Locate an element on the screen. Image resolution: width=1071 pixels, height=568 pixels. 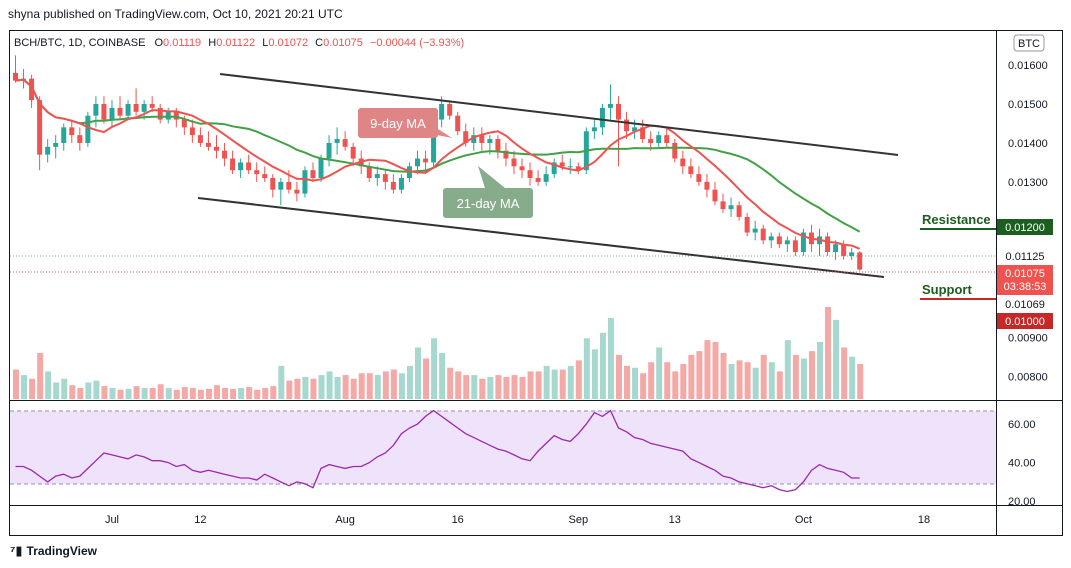
last-price-tag is located at coordinates (1025, 280).